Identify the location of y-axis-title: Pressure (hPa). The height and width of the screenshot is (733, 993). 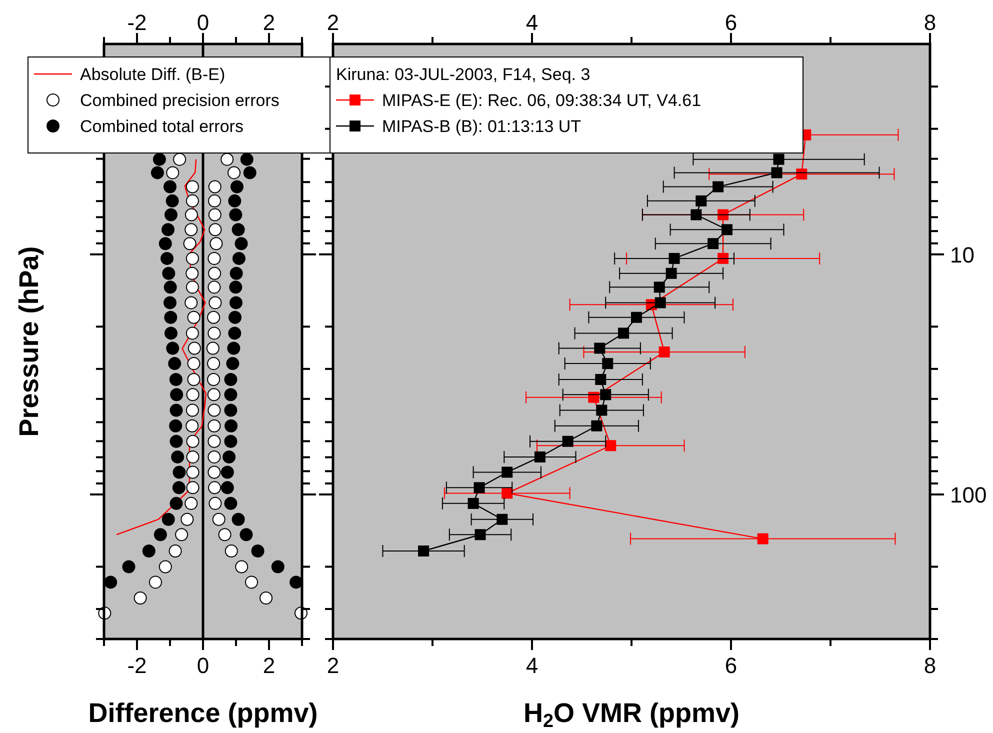
(29, 341).